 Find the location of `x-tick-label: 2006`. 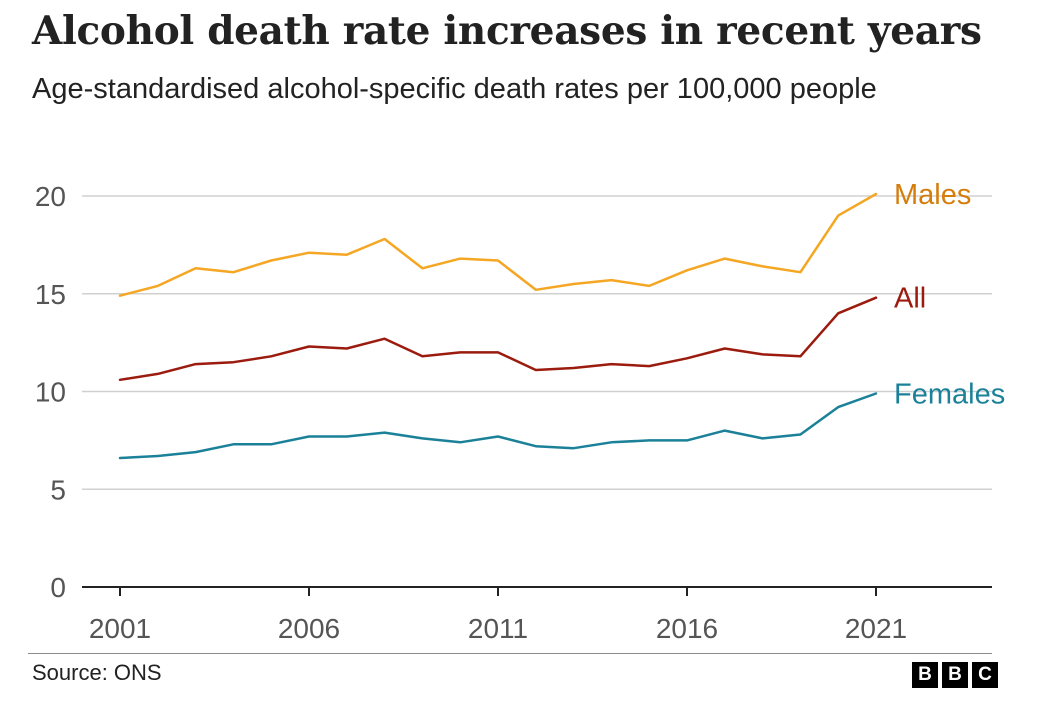

x-tick-label: 2006 is located at coordinates (309, 628).